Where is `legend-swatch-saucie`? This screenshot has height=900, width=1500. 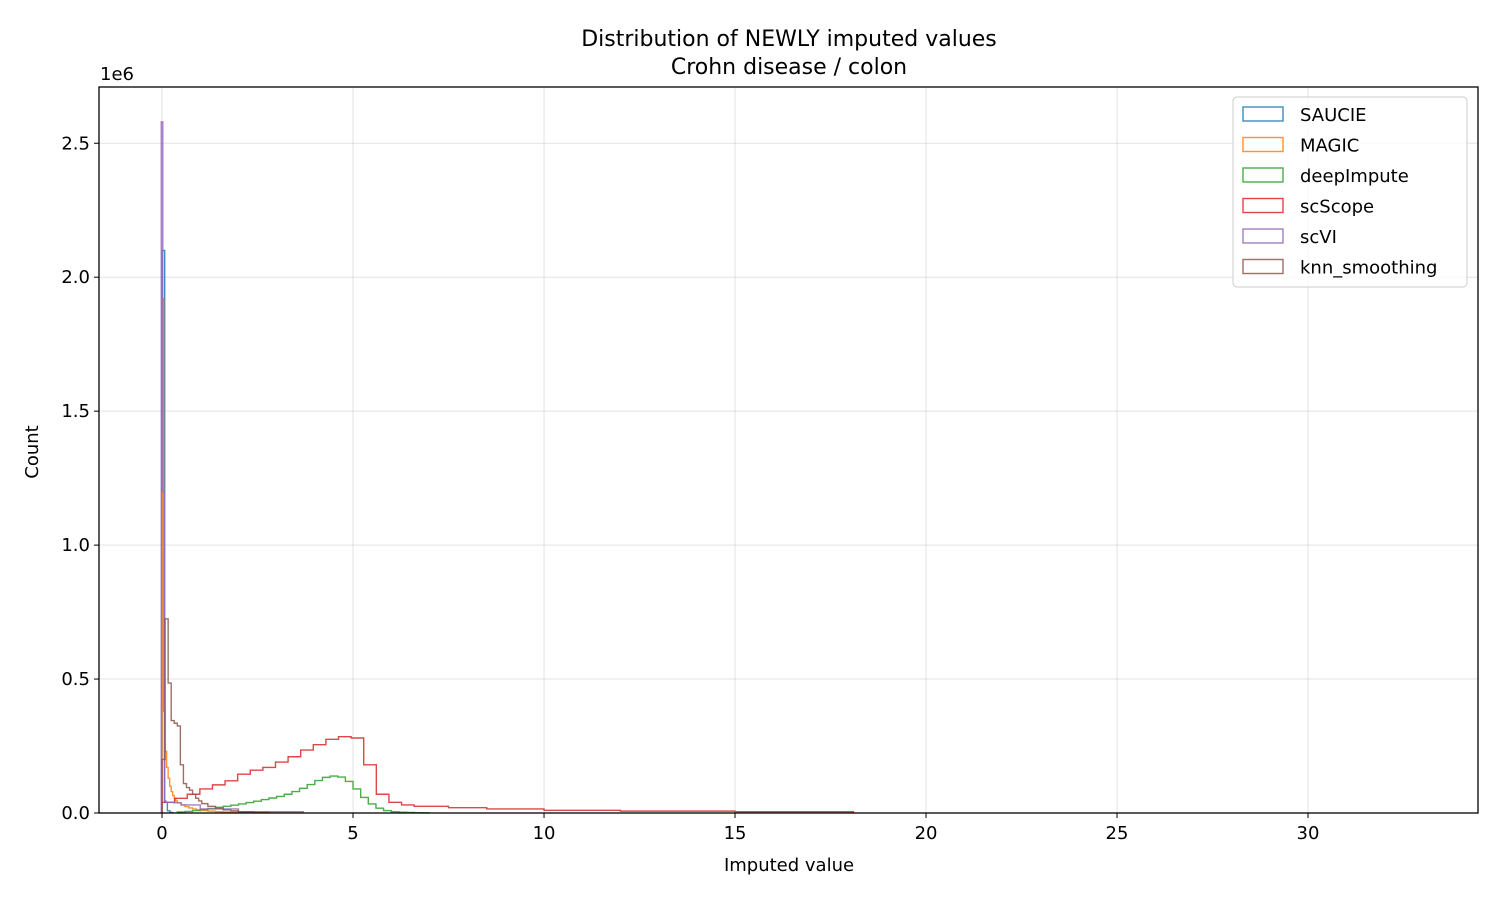 legend-swatch-saucie is located at coordinates (1263, 114).